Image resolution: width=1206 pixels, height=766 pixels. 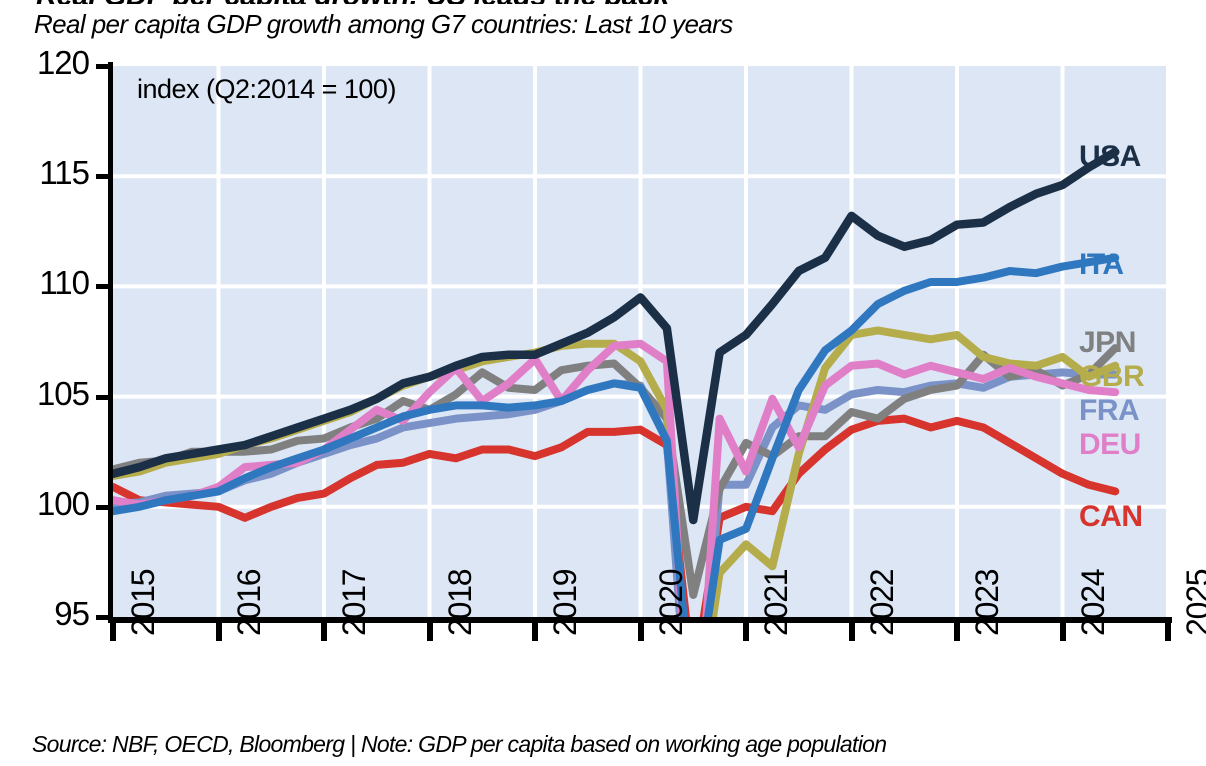 What do you see at coordinates (64, 283) in the screenshot?
I see `y-axis-tick-label: 110` at bounding box center [64, 283].